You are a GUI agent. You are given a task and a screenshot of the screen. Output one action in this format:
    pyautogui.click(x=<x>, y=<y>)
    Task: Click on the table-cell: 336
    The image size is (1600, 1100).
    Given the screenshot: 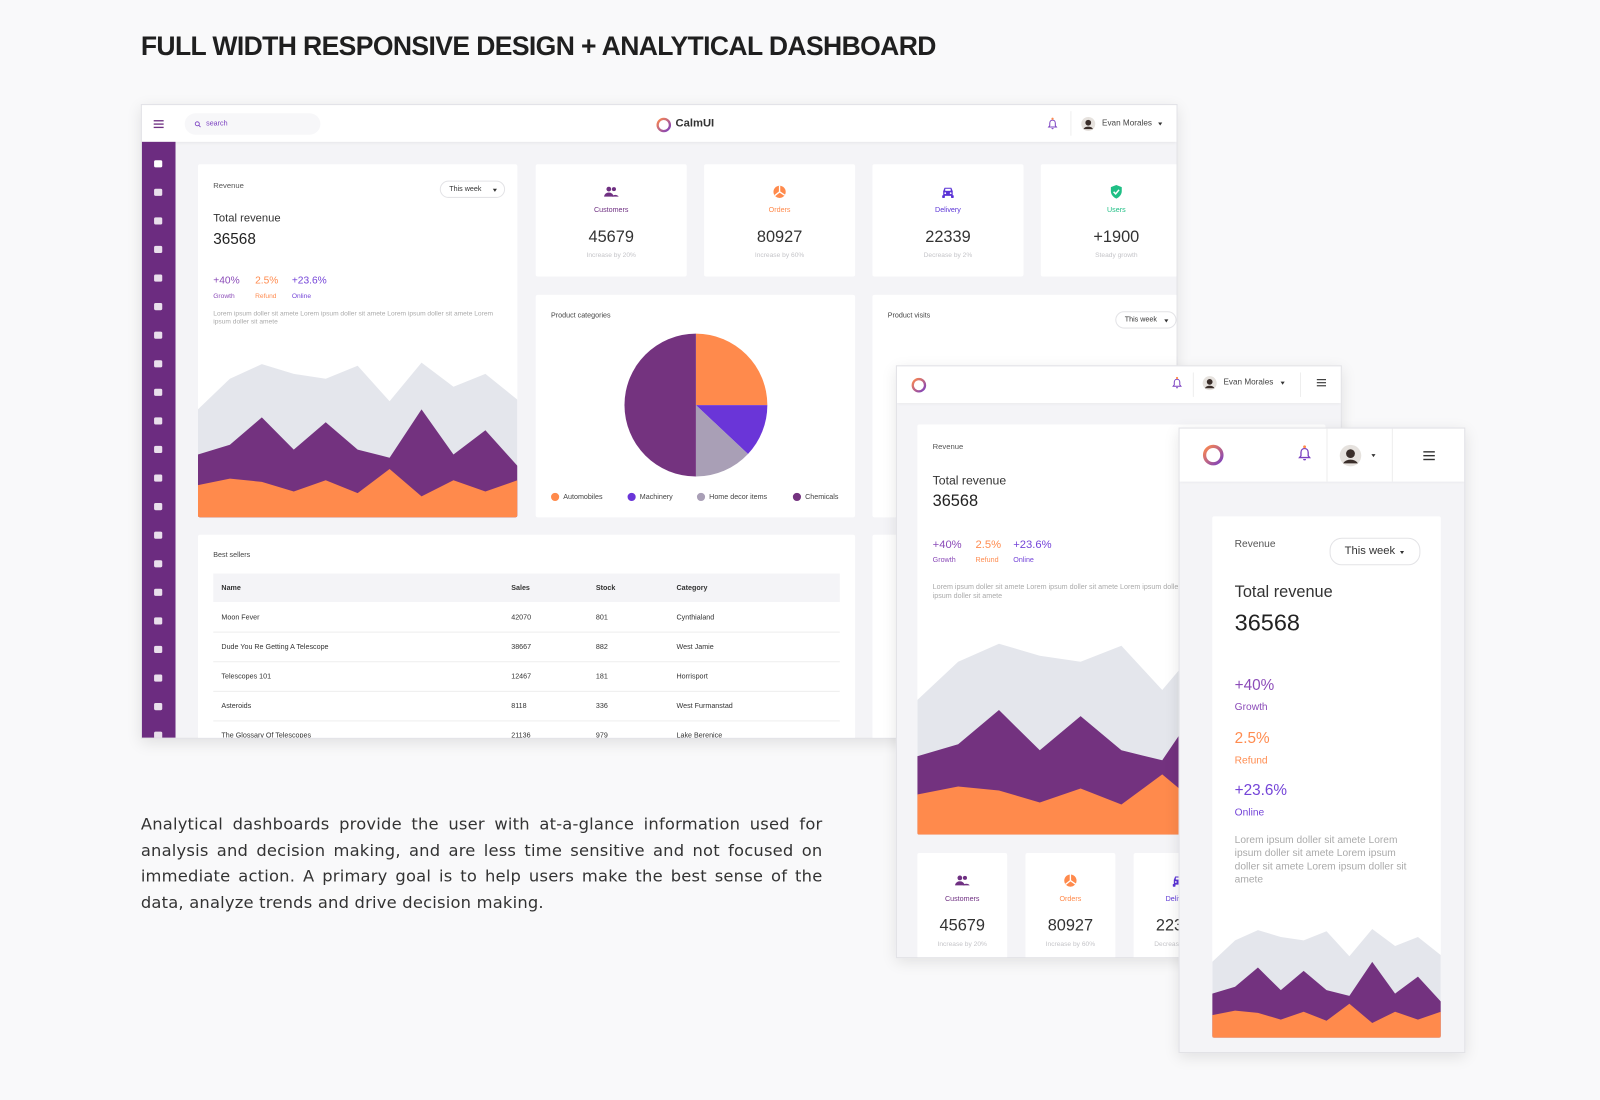 What is the action you would take?
    pyautogui.click(x=601, y=706)
    